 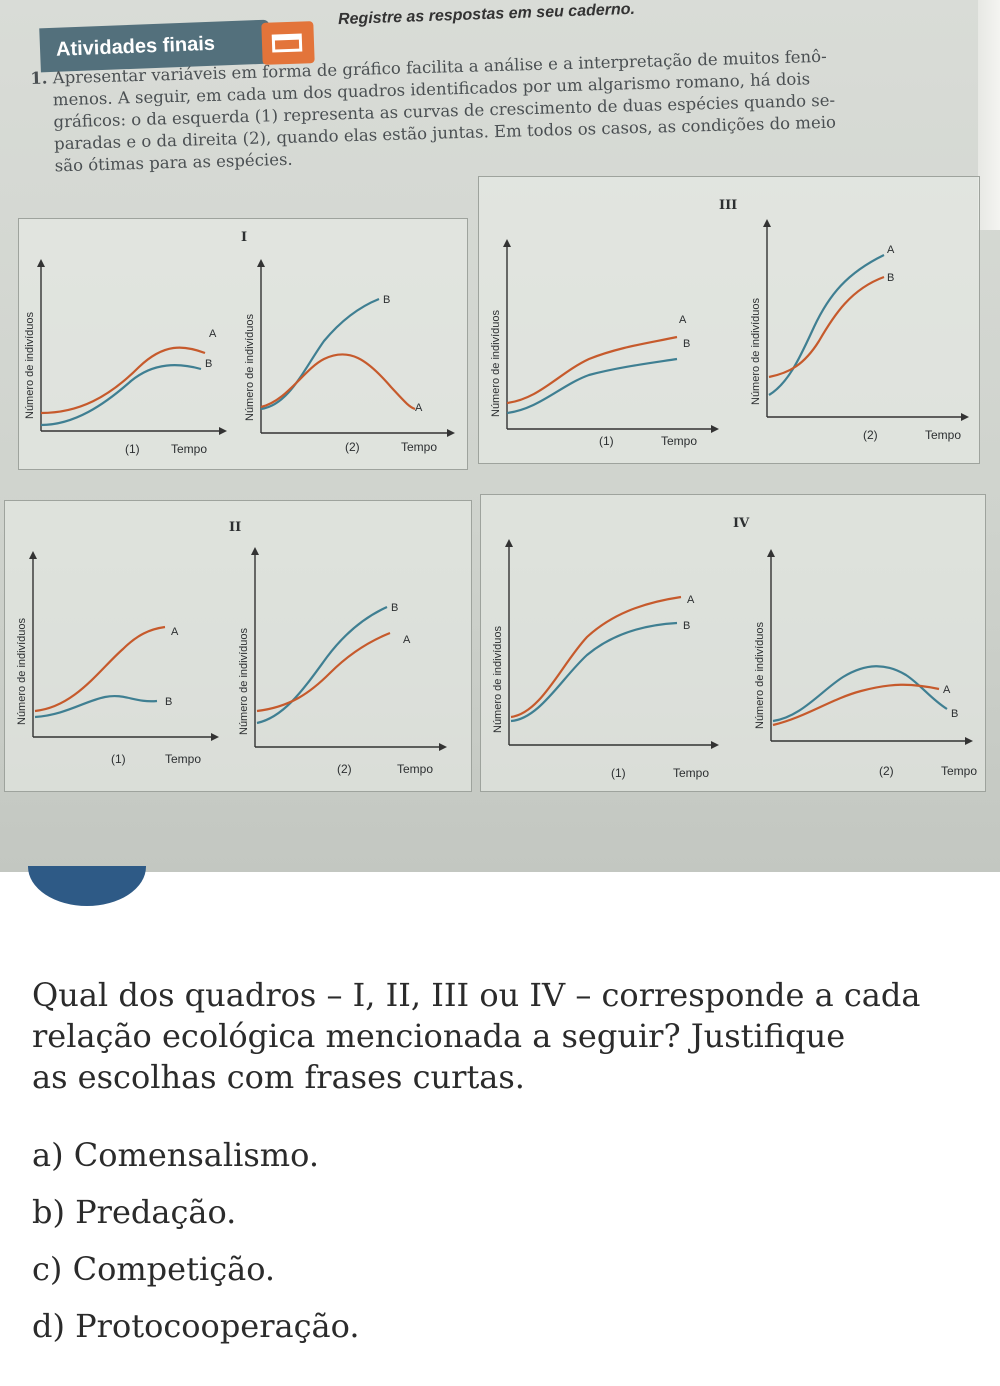 I want to click on panel-IV-graph-1-letter-B: B, so click(x=686, y=626).